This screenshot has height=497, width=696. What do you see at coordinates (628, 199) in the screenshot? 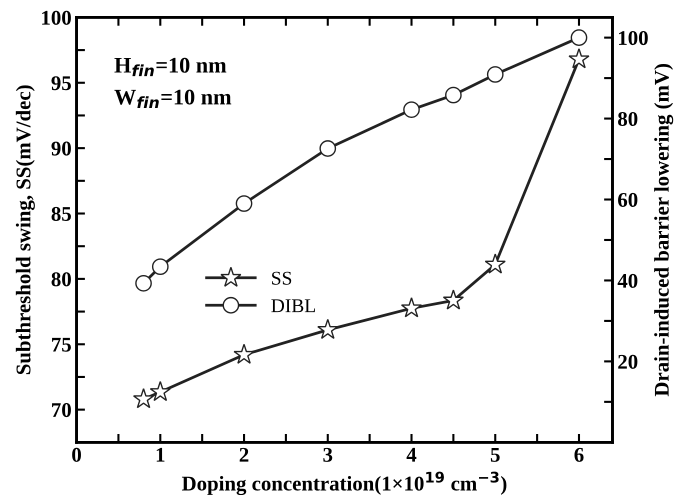
I see `y2-tick-label: 60` at bounding box center [628, 199].